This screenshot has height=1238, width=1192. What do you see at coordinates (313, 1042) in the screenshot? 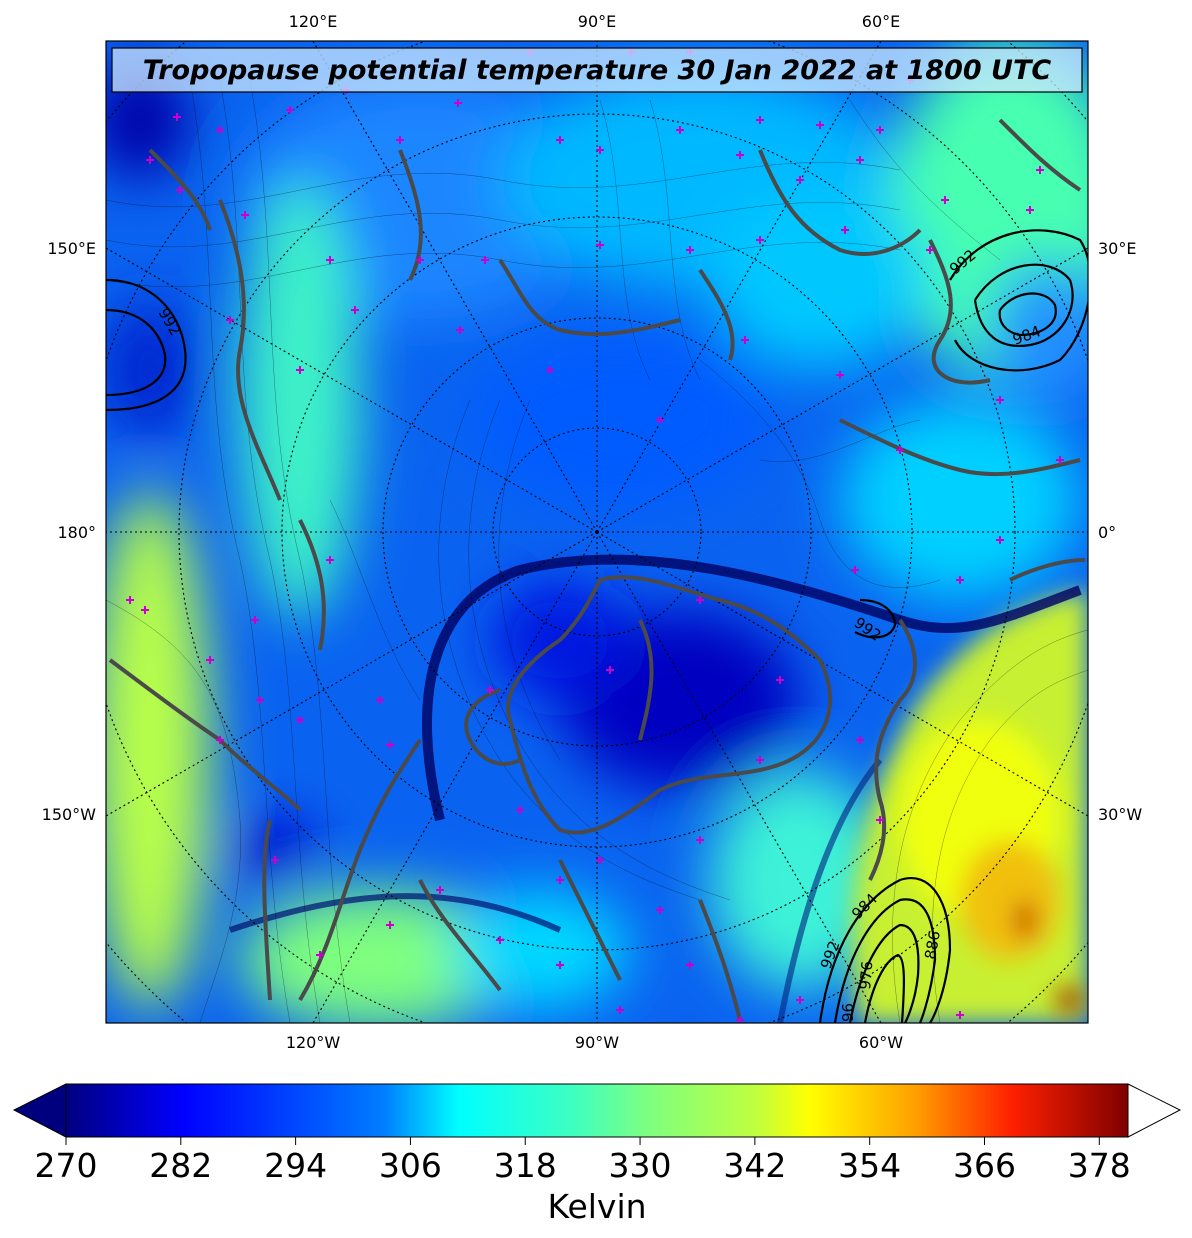
I see `lon-label-bottom: 120°W` at bounding box center [313, 1042].